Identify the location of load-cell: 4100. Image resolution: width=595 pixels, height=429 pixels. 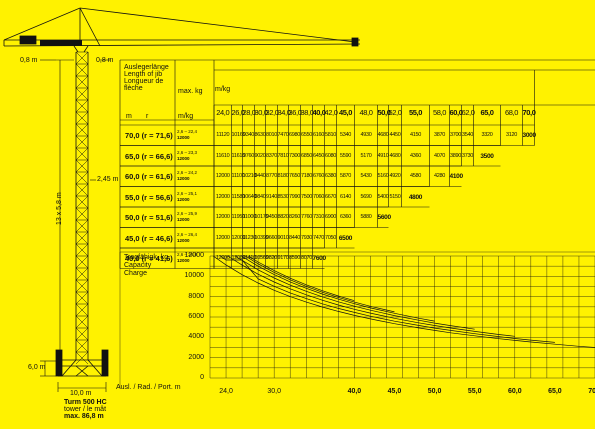
(456, 176).